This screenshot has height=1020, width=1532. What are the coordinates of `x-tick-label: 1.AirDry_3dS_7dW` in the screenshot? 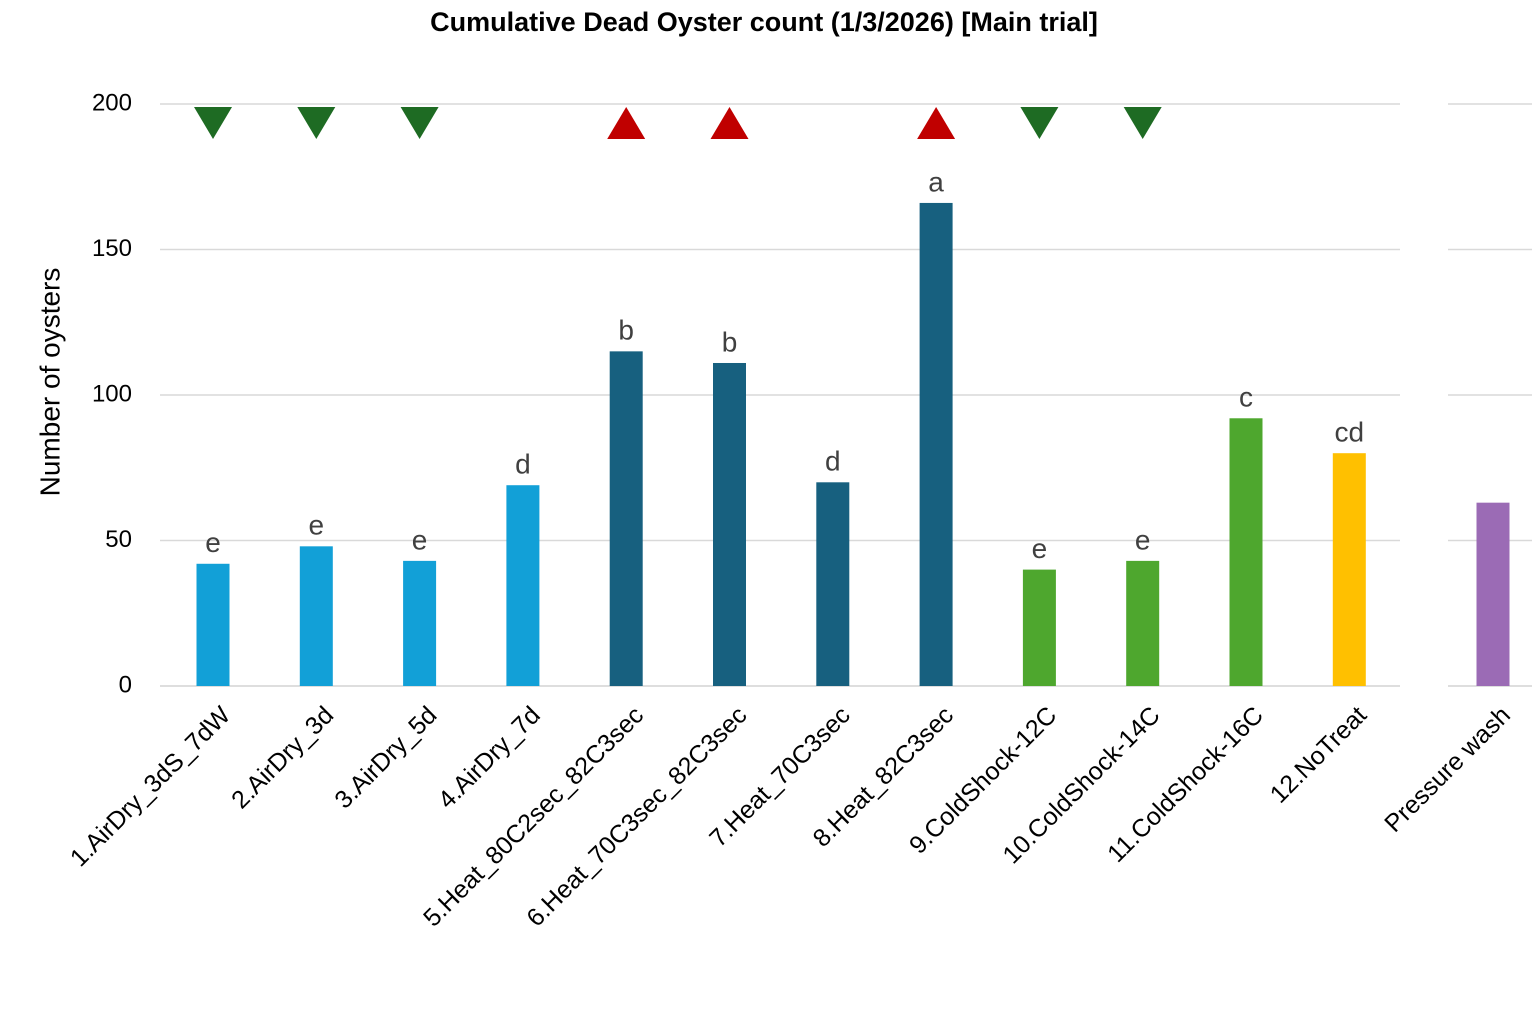 It's located at (150, 786).